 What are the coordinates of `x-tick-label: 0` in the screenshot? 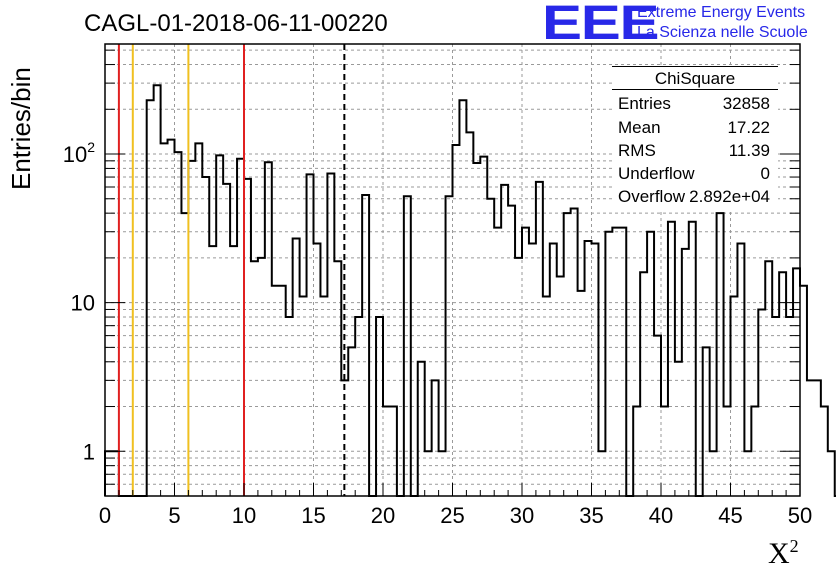 It's located at (105, 515).